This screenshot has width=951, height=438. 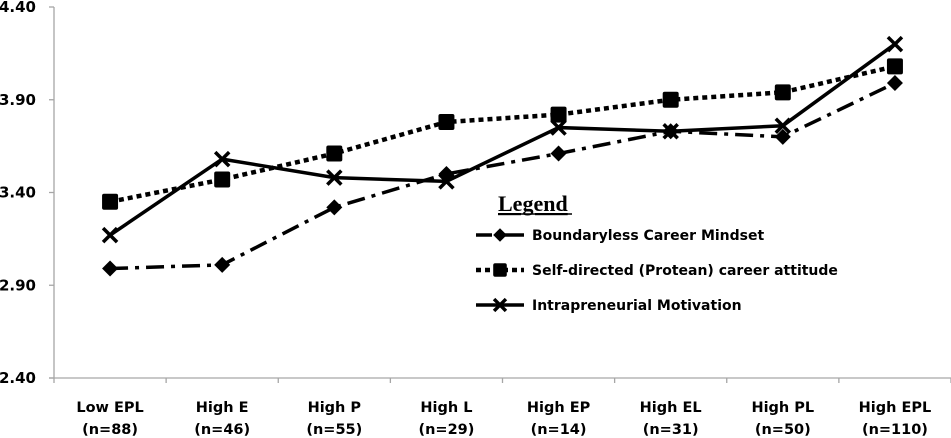 I want to click on x-tick-label: High P, so click(x=335, y=408).